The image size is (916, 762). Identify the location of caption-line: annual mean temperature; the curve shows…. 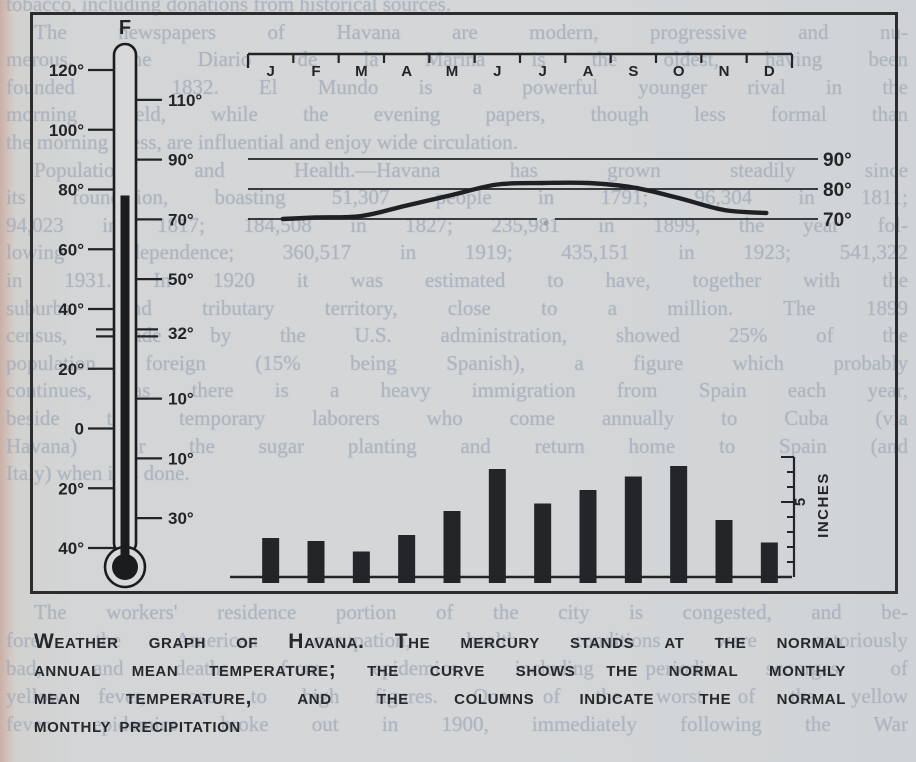
(440, 669).